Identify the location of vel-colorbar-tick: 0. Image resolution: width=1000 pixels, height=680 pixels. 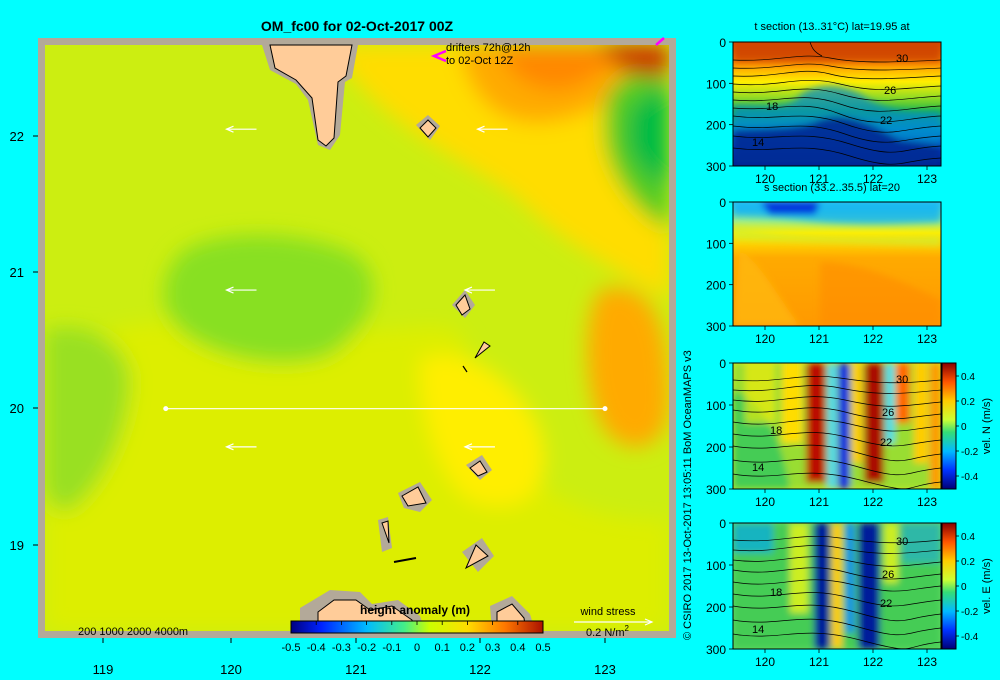
(964, 427).